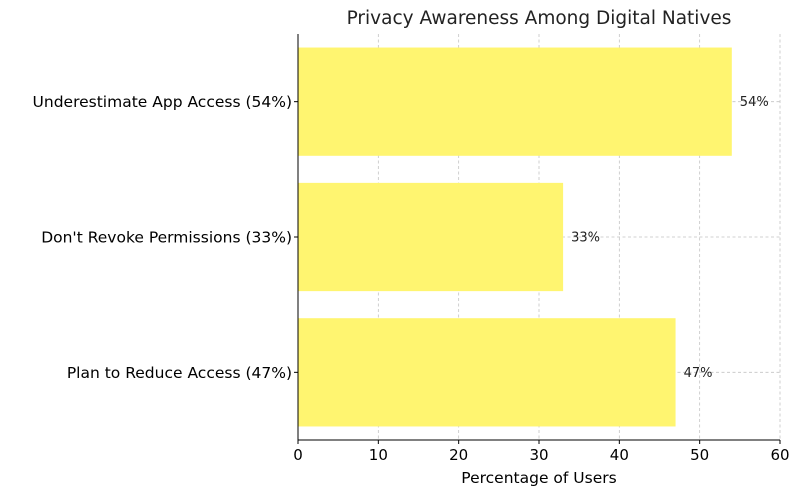 The width and height of the screenshot is (800, 496). Describe the element at coordinates (754, 102) in the screenshot. I see `data-label-0: 54%` at that location.